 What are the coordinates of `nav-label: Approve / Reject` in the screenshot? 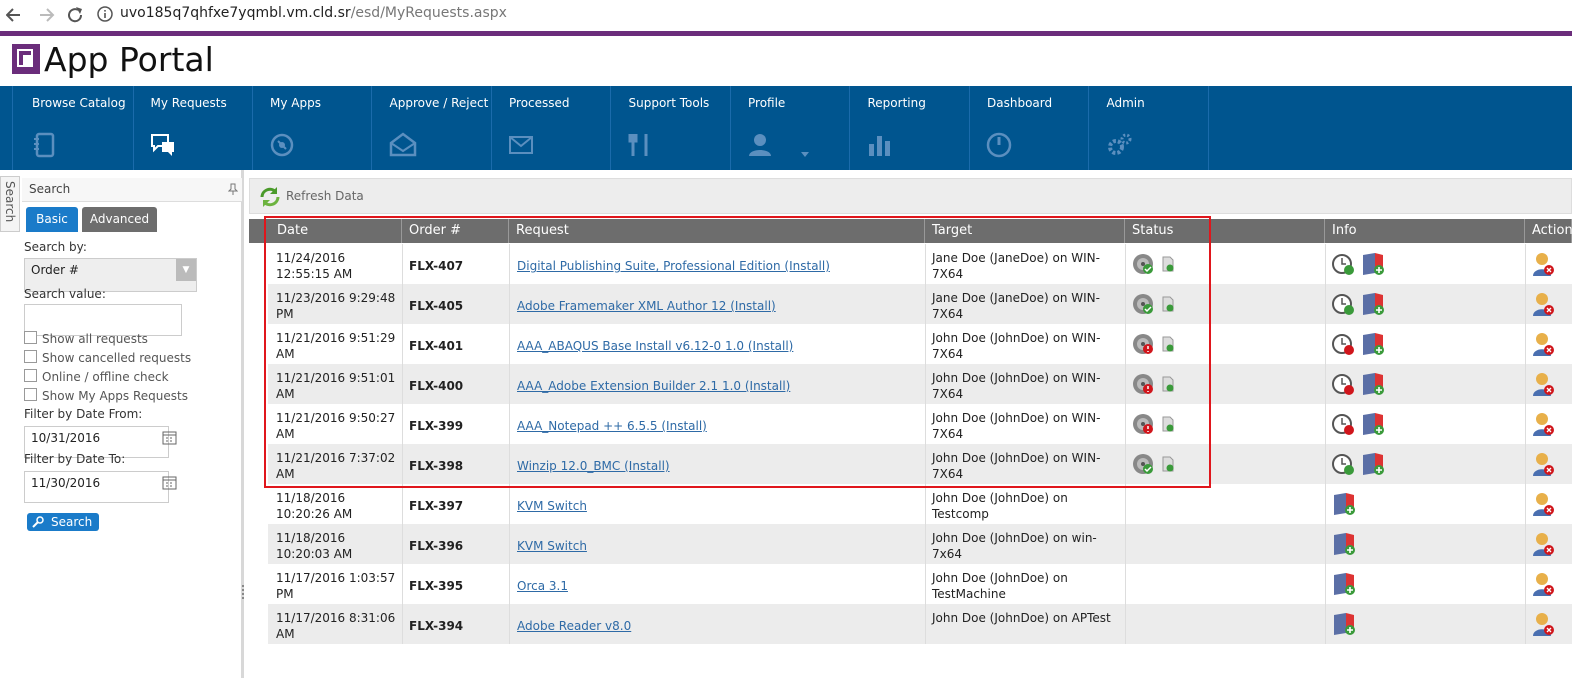 It's located at (439, 103).